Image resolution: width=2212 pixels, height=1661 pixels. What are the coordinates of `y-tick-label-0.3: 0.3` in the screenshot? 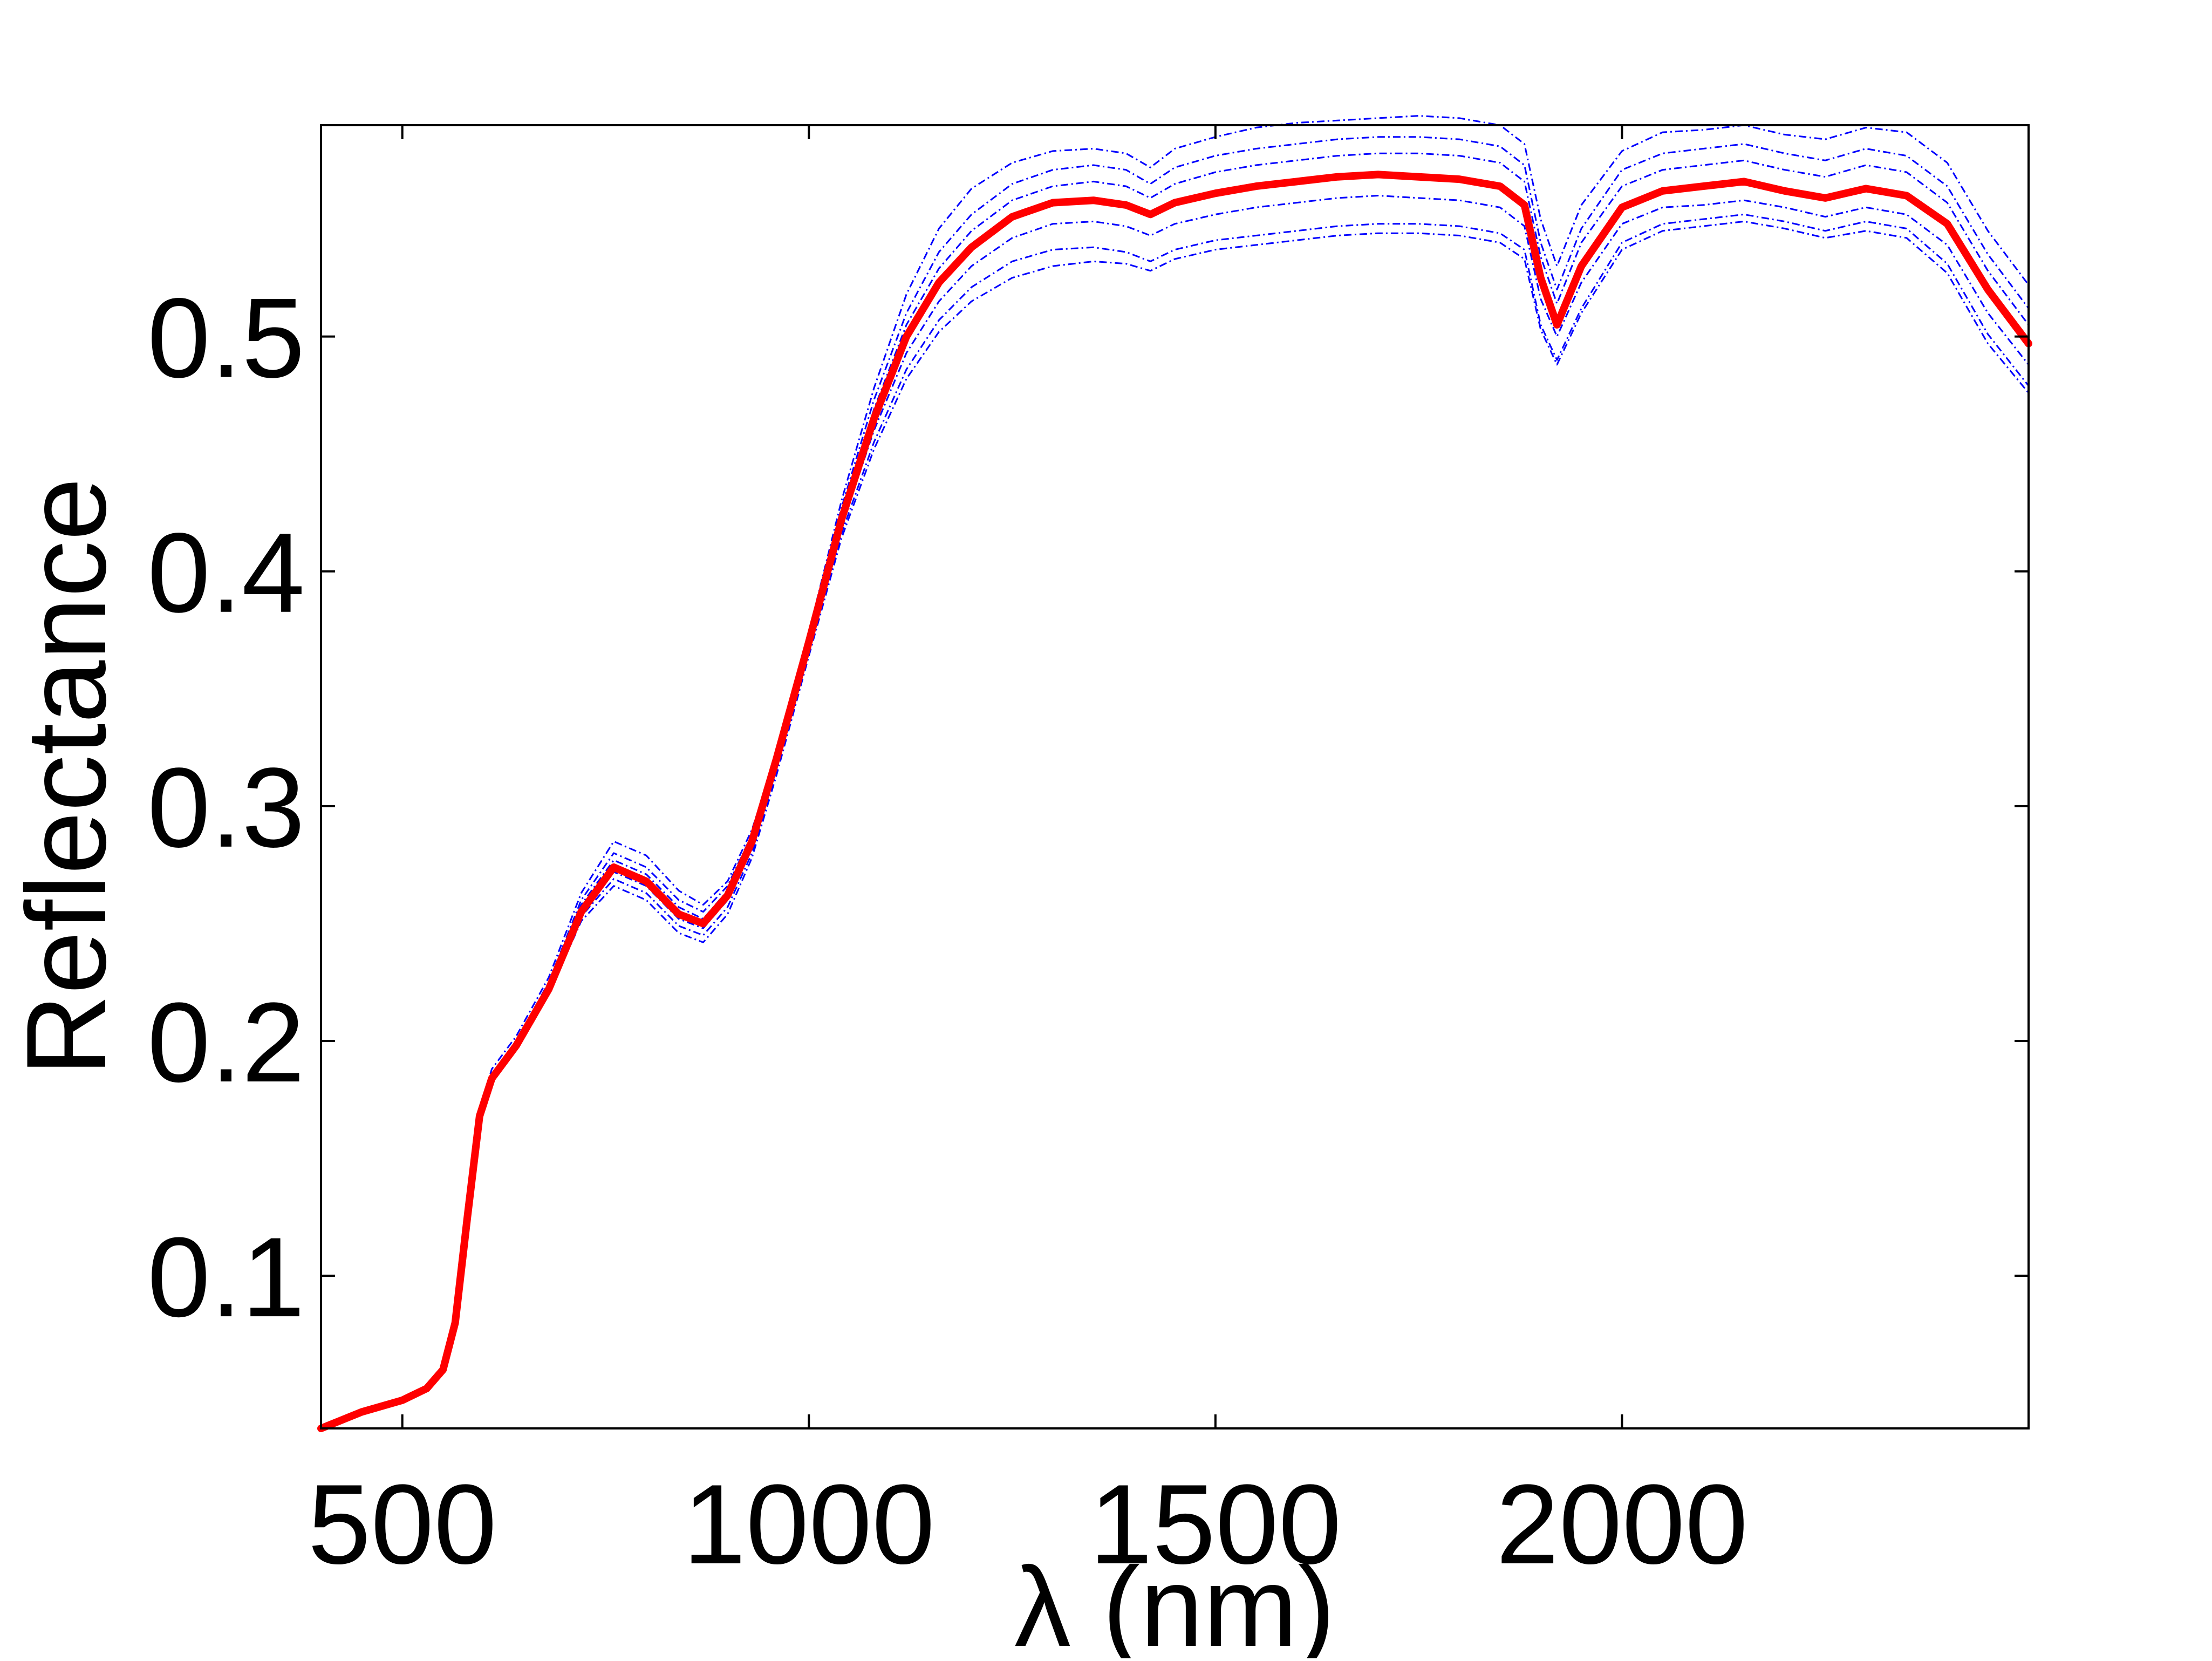 It's located at (226, 808).